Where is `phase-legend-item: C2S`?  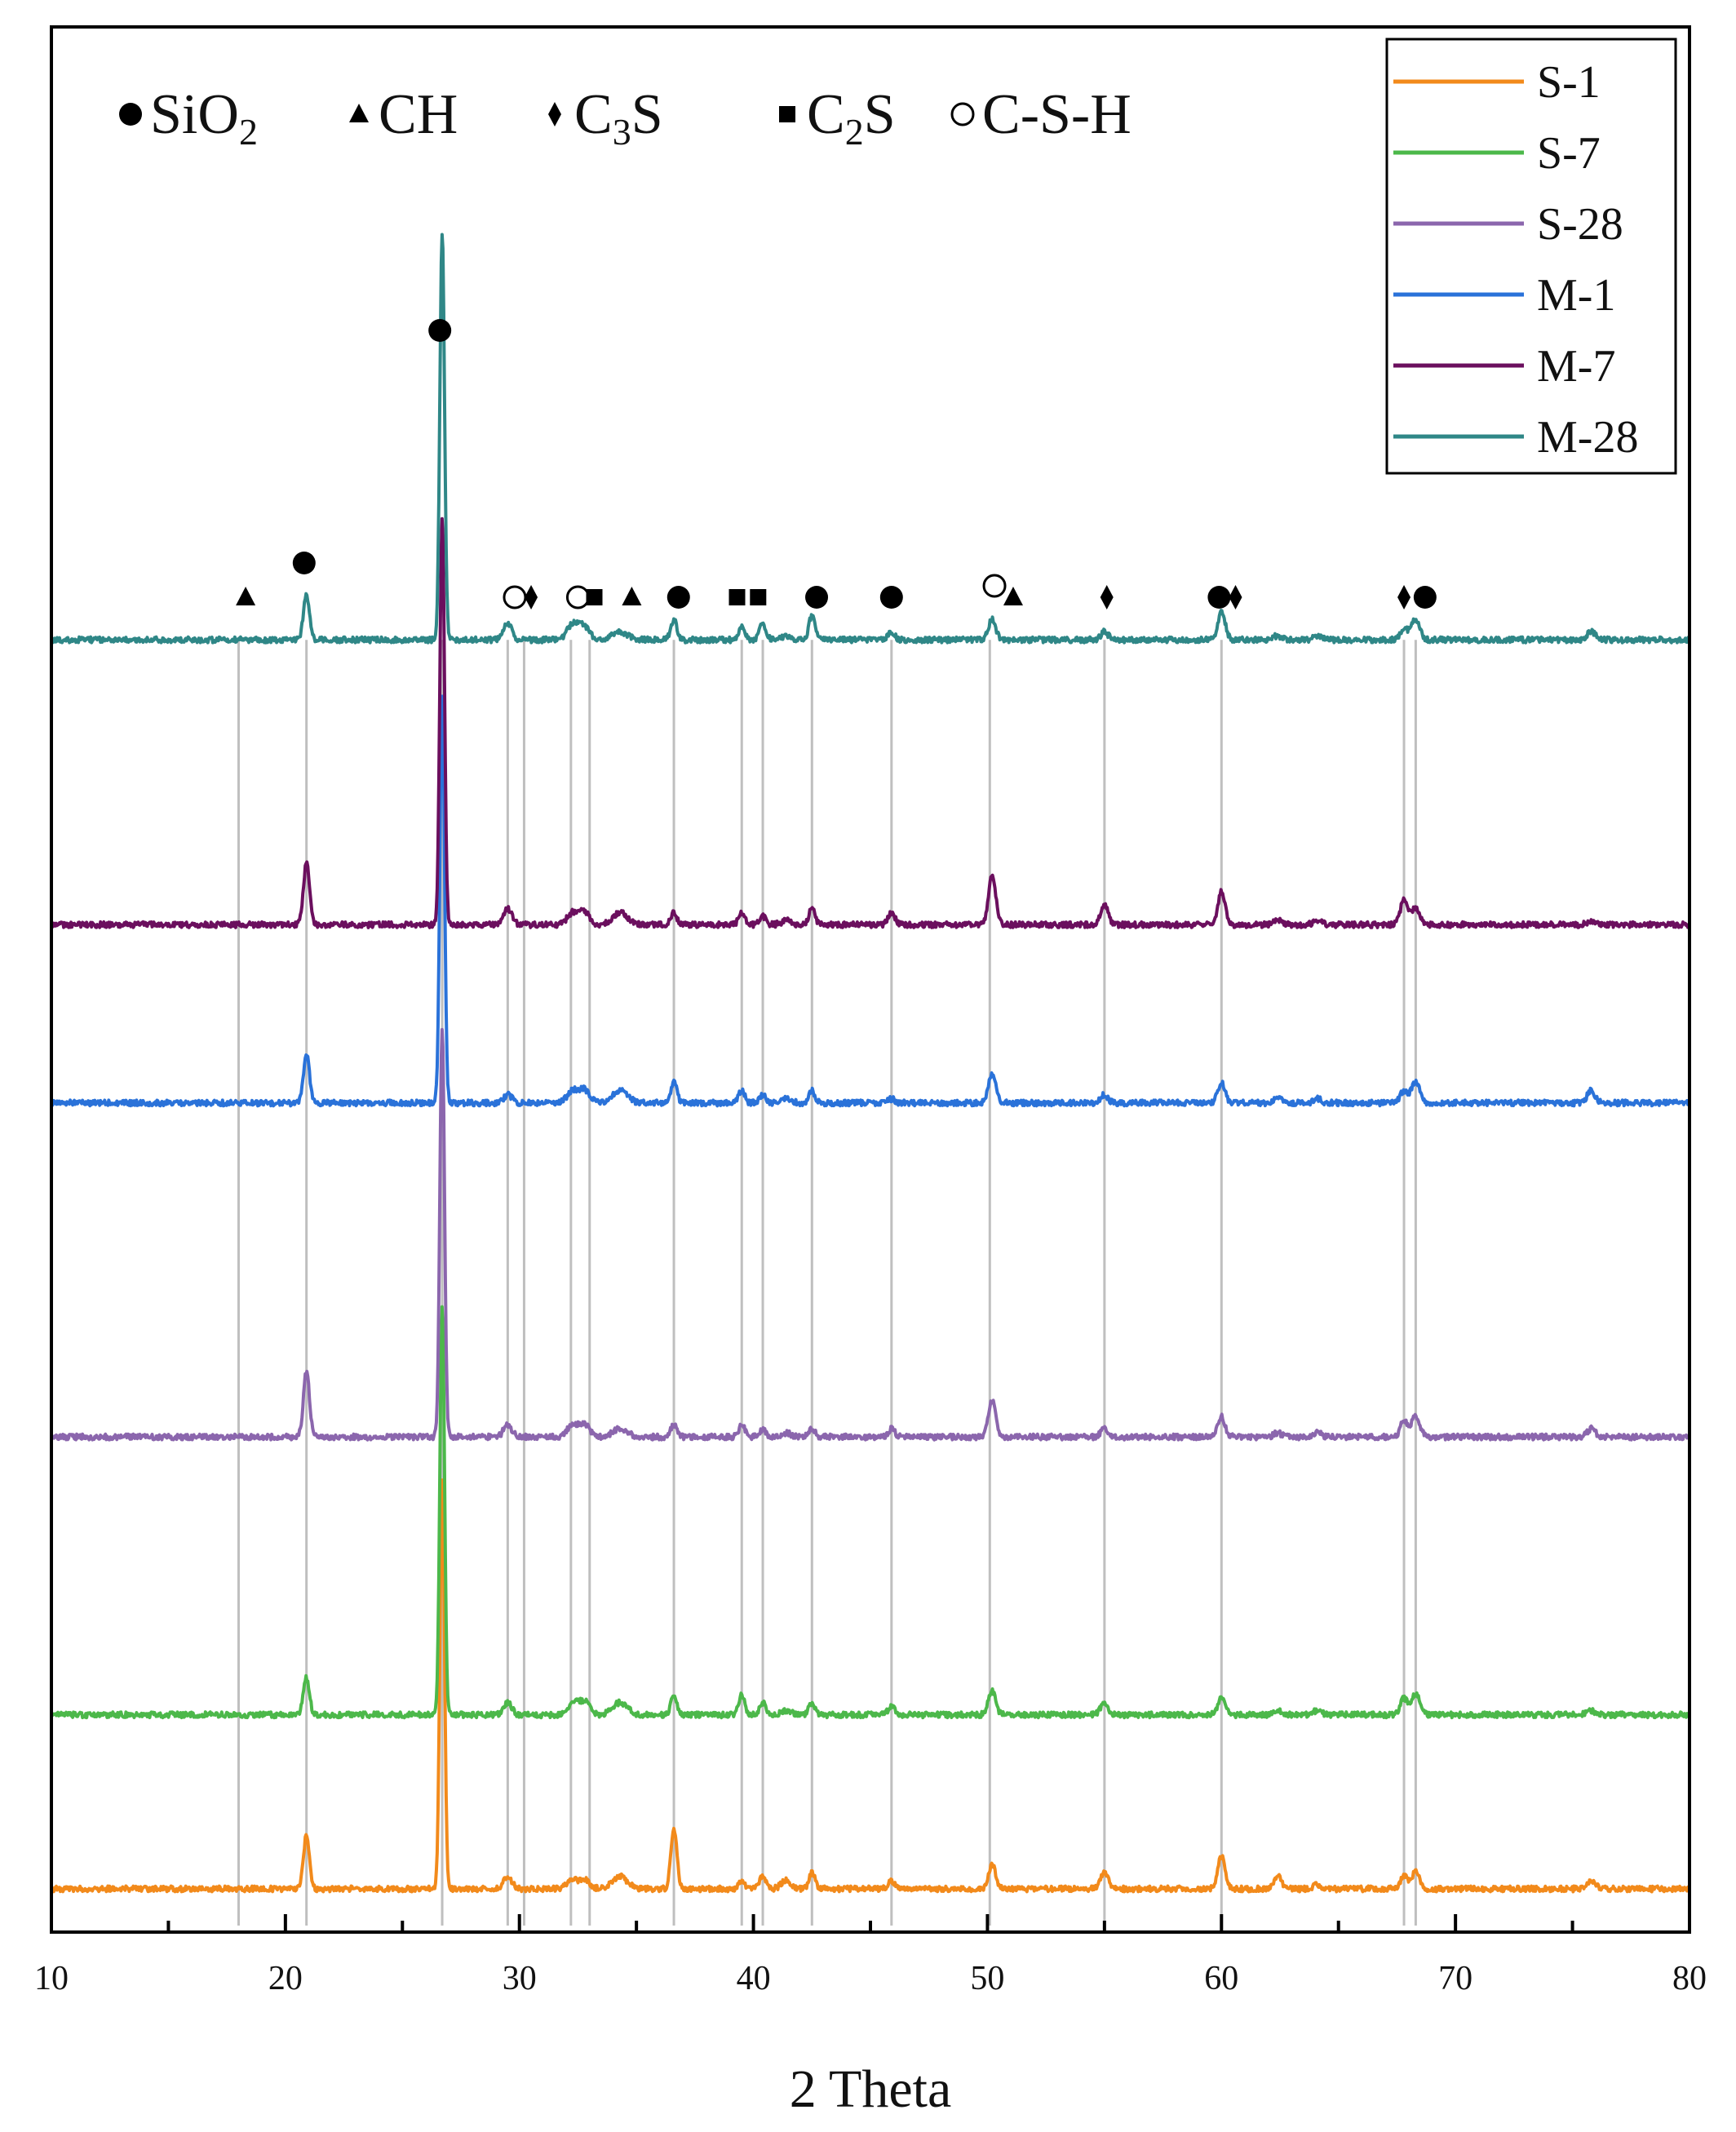
phase-legend-item: C2S is located at coordinates (838, 118).